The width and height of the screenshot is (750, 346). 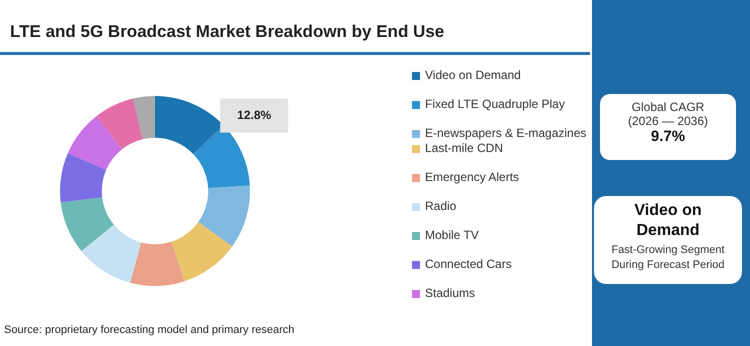 What do you see at coordinates (668, 107) in the screenshot?
I see `text: Global CAGR` at bounding box center [668, 107].